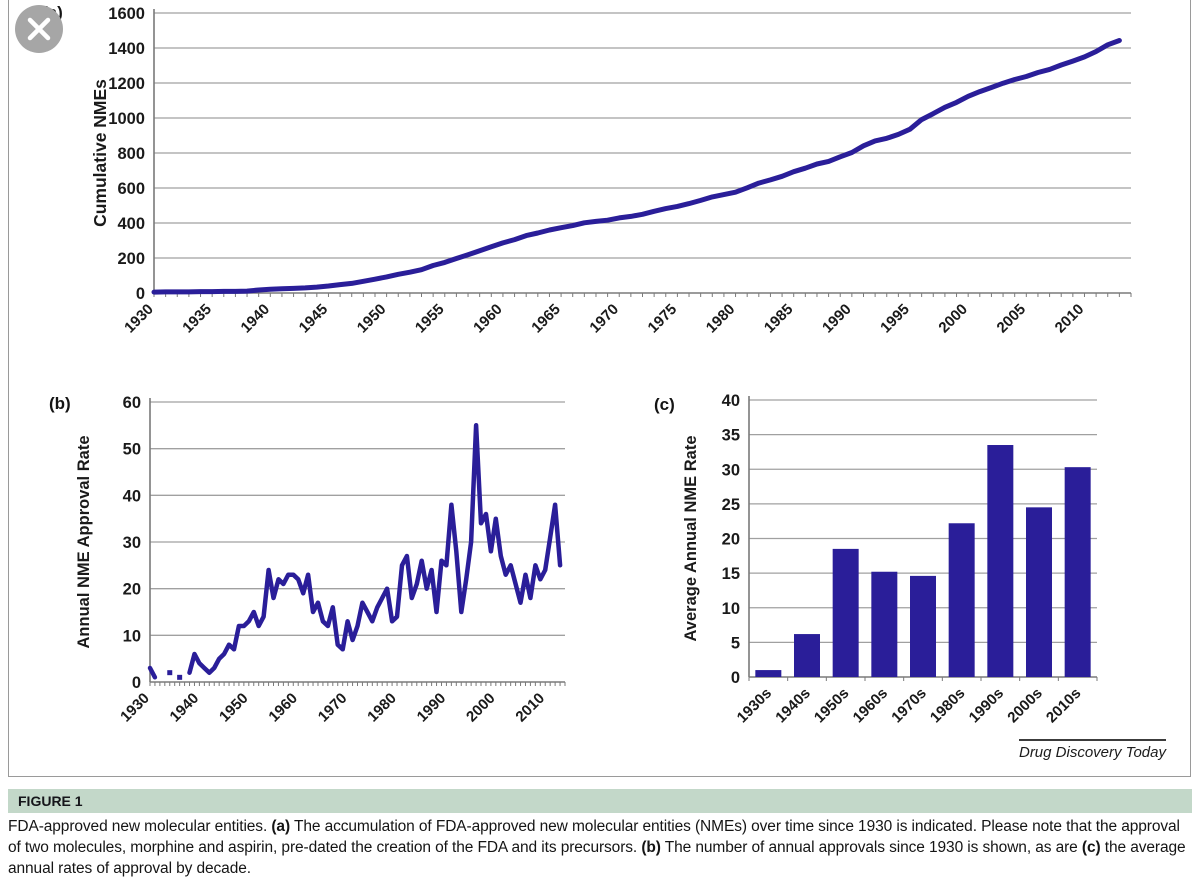 This screenshot has height=887, width=1200. What do you see at coordinates (132, 403) in the screenshot?
I see `y-tick-label: 60` at bounding box center [132, 403].